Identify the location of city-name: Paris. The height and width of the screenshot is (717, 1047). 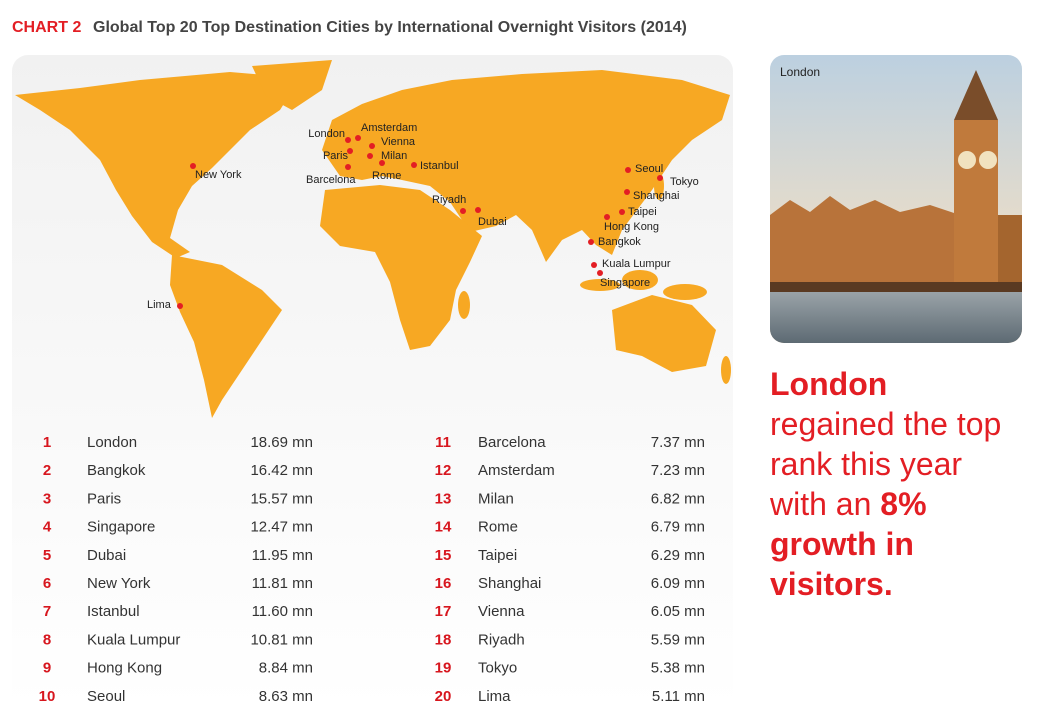
(104, 498).